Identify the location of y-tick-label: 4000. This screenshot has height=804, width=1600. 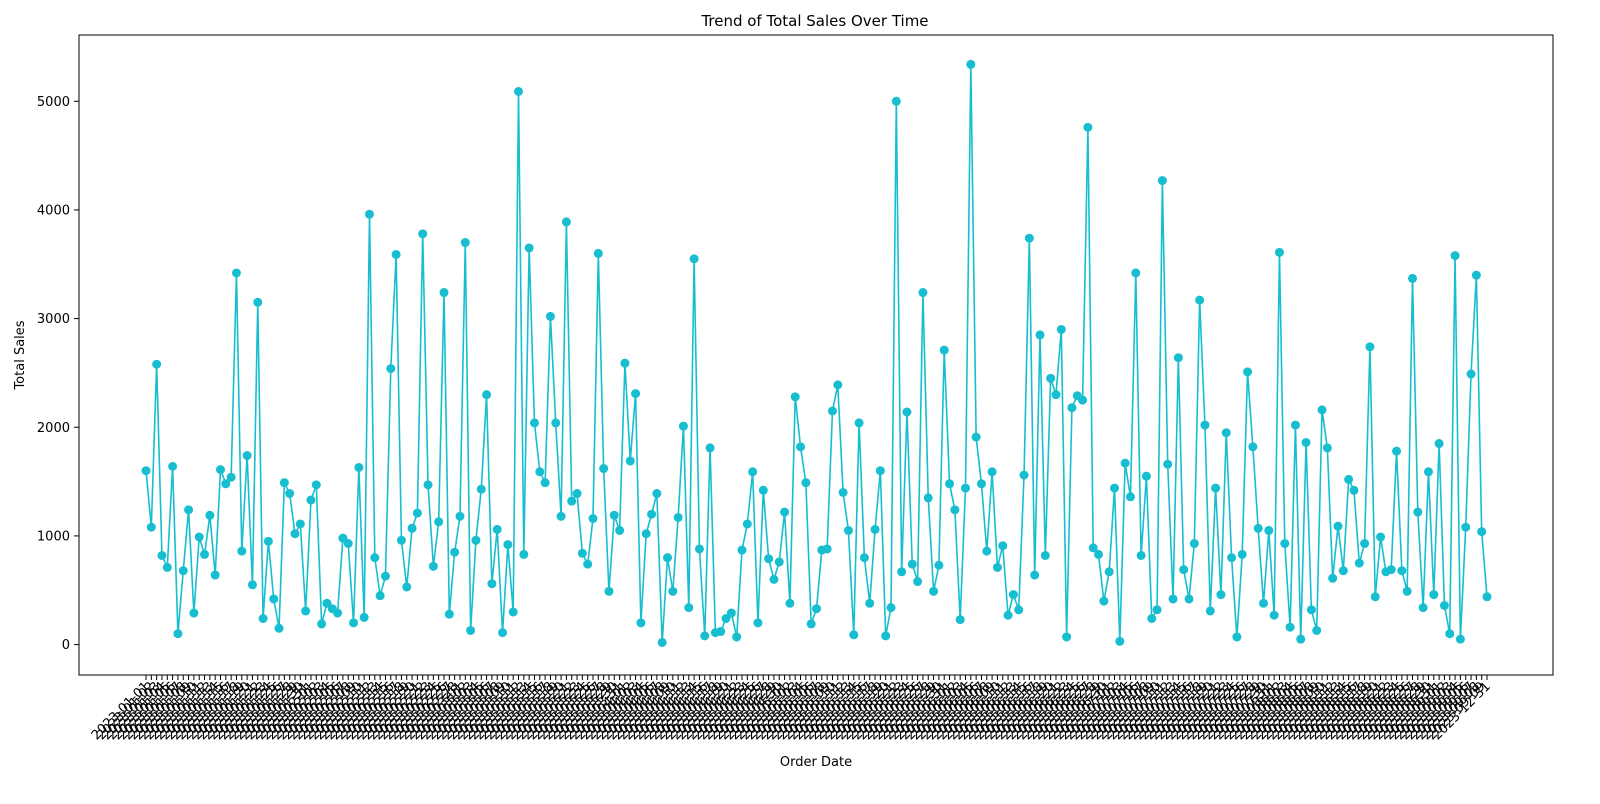
(53, 210).